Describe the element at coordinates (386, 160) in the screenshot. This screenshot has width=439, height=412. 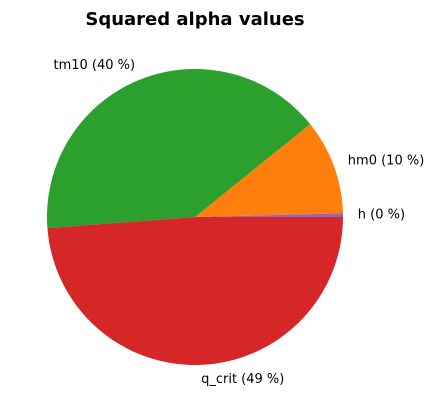
I see `slice-label-hm0: hm0 (10 %)` at that location.